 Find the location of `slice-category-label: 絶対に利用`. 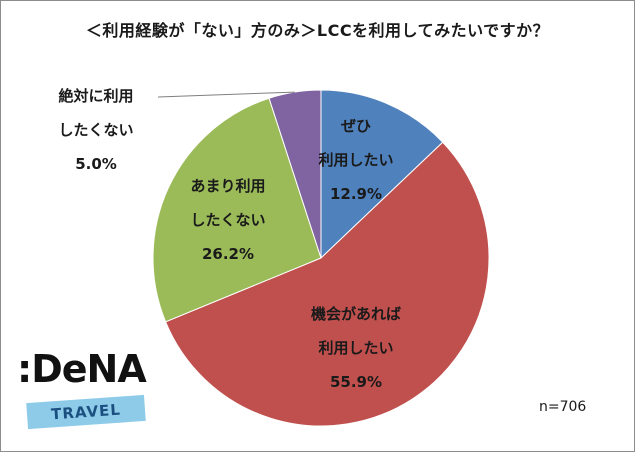

slice-category-label: 絶対に利用 is located at coordinates (95, 96).